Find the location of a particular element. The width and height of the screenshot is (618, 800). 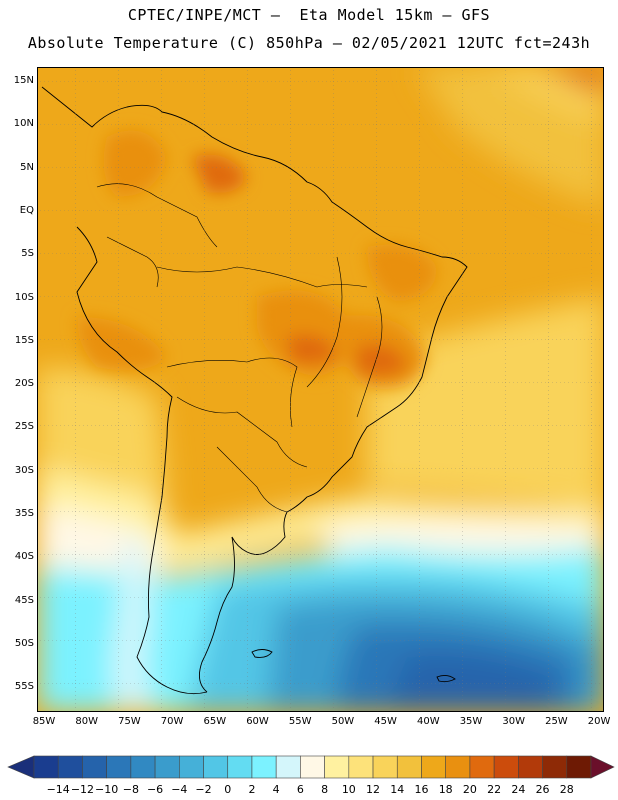

lat-label: 5N is located at coordinates (27, 167).